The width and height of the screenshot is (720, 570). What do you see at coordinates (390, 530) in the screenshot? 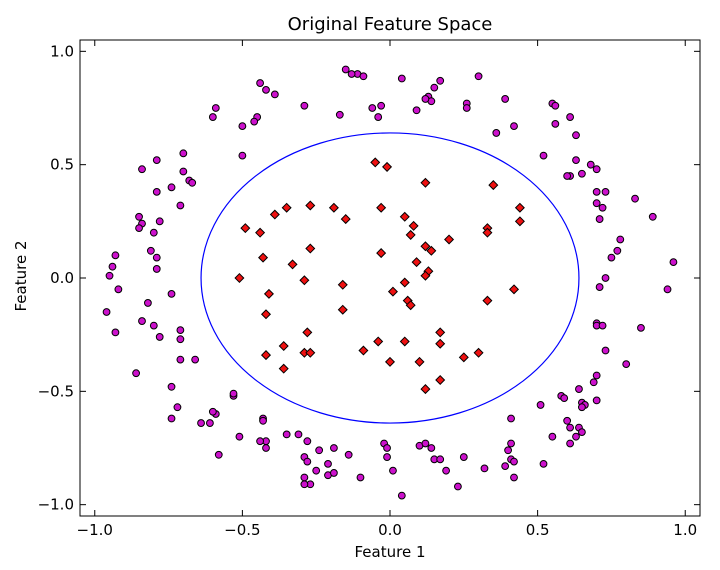
I see `x-tick-label: 0.0` at bounding box center [390, 530].